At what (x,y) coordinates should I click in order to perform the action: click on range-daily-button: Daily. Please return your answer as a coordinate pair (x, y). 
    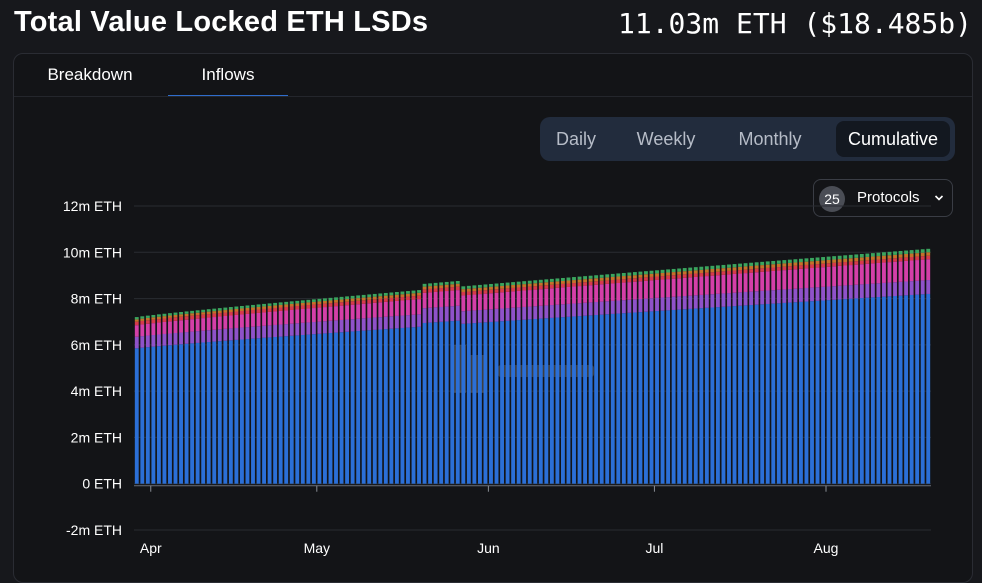
    Looking at the image, I should click on (575, 139).